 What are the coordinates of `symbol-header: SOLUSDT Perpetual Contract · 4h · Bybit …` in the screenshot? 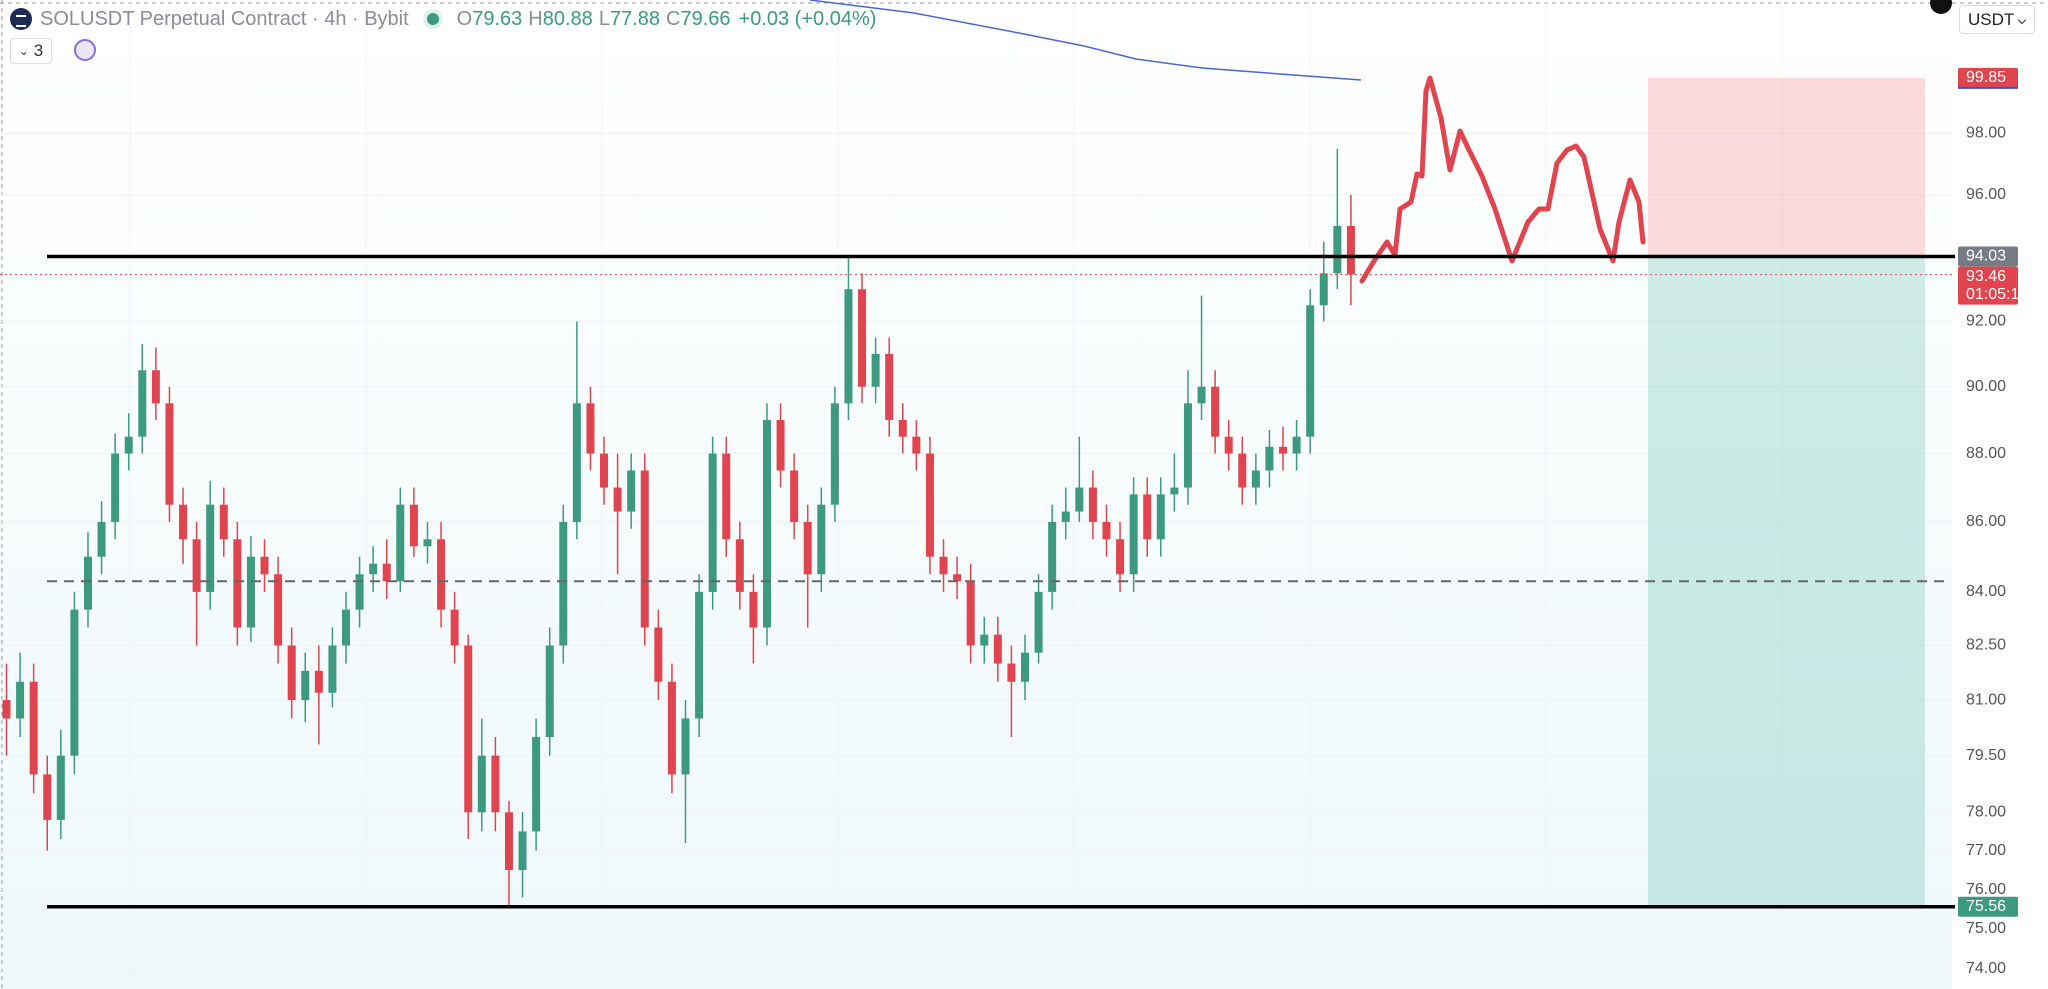 It's located at (443, 19).